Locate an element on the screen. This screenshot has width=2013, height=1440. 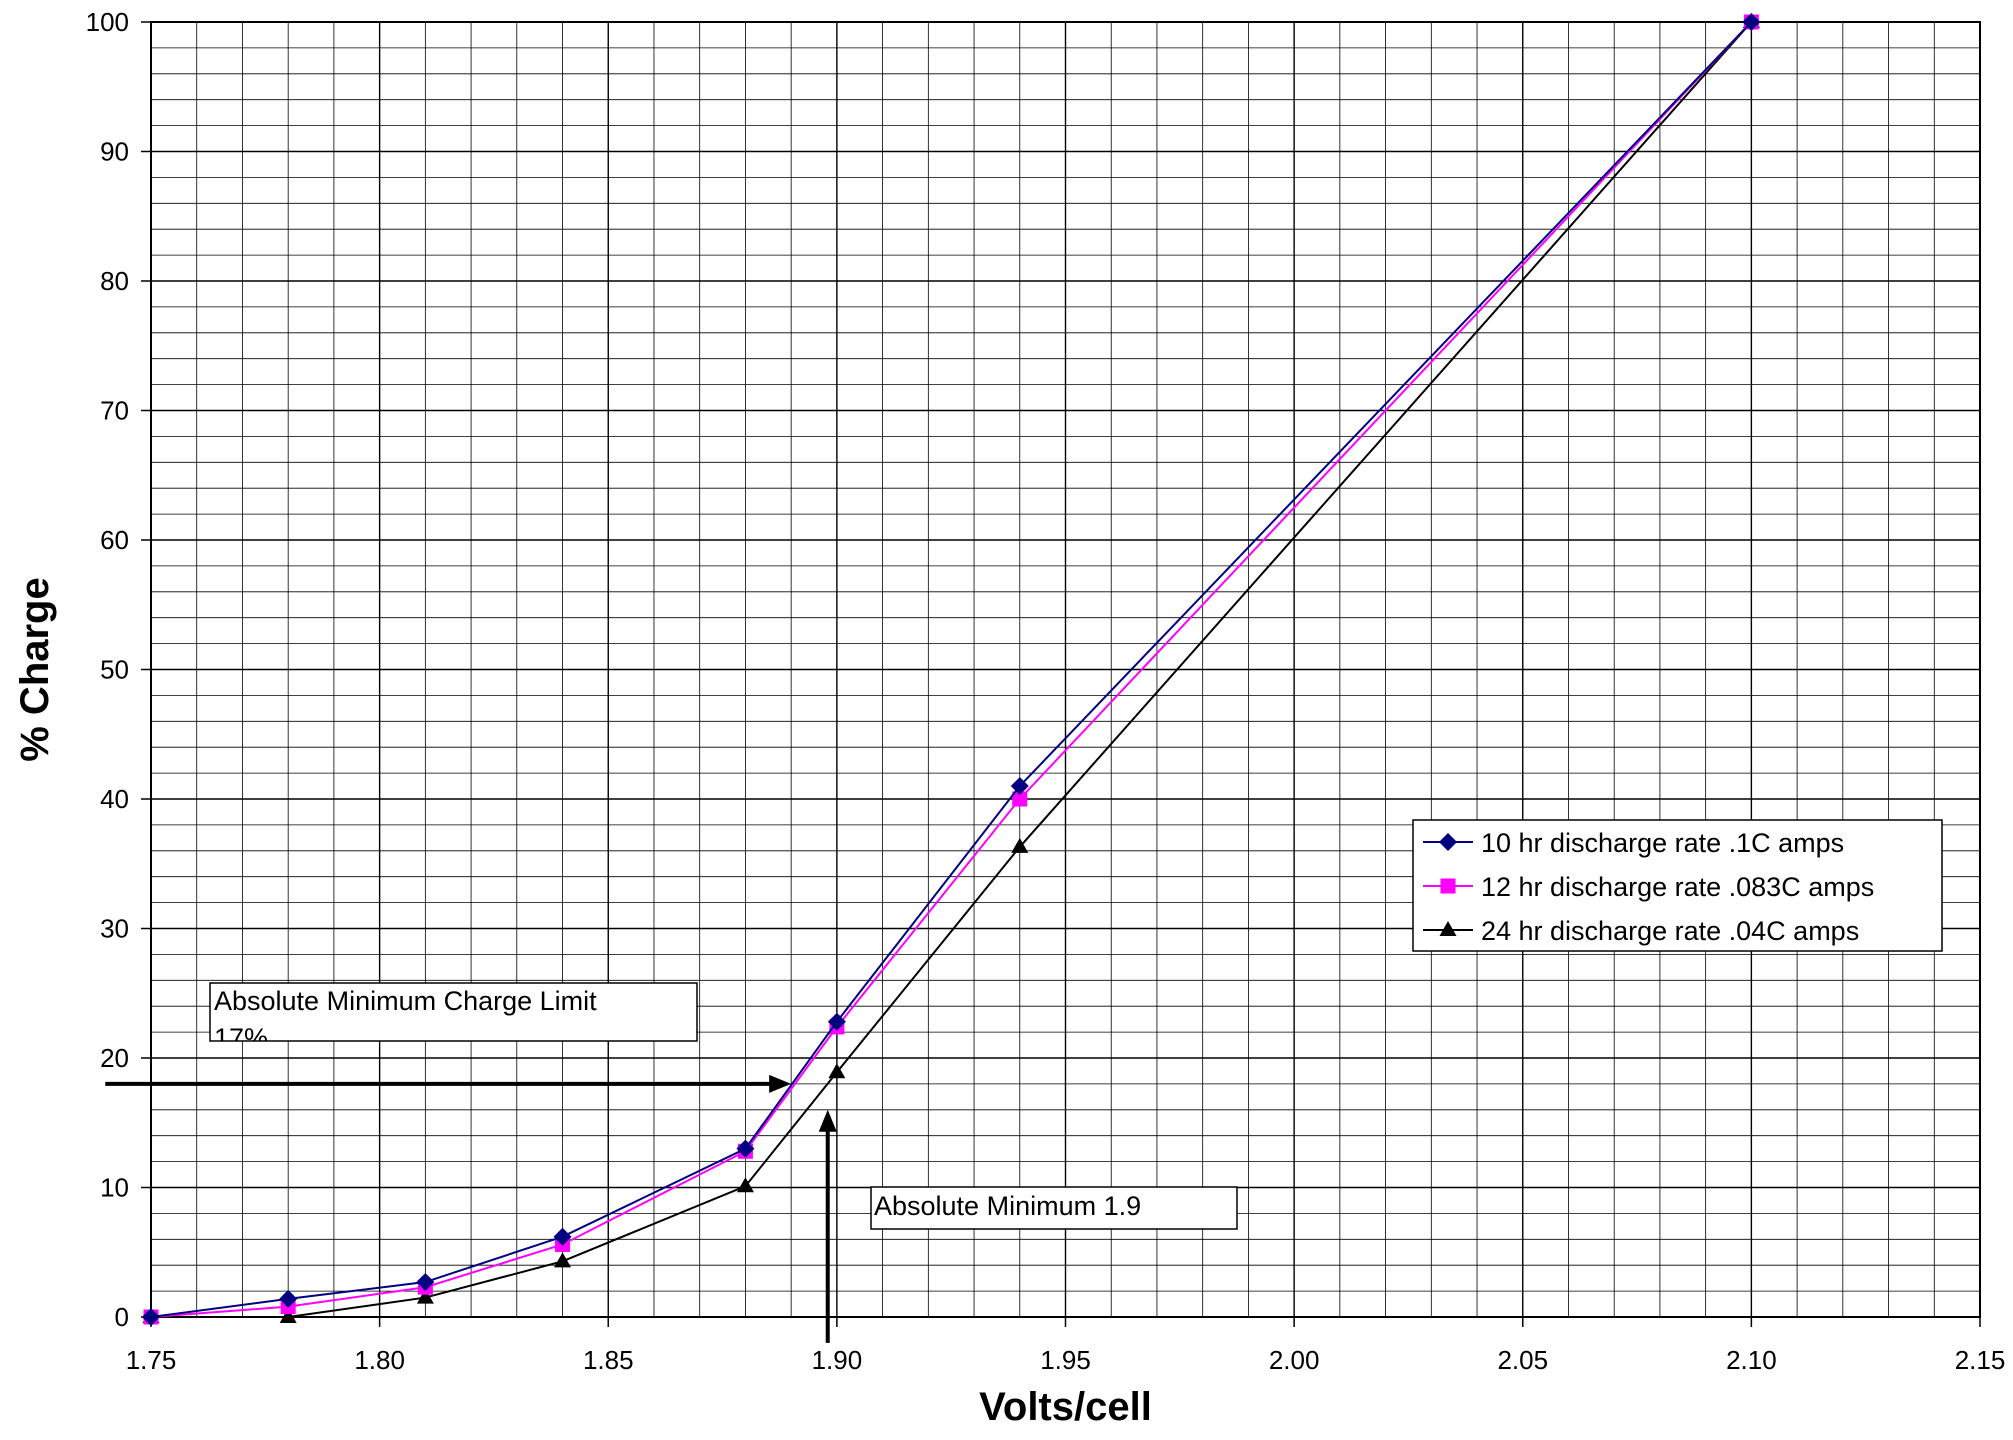
legend-label: 10 hr discharge rate .1C amps is located at coordinates (1662, 843).